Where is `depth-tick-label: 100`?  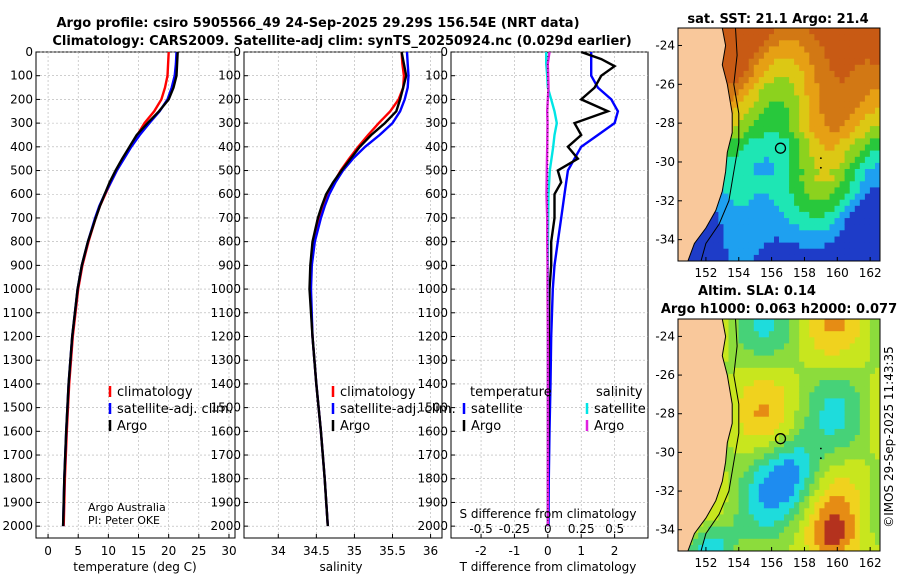 depth-tick-label: 100 is located at coordinates (229, 76).